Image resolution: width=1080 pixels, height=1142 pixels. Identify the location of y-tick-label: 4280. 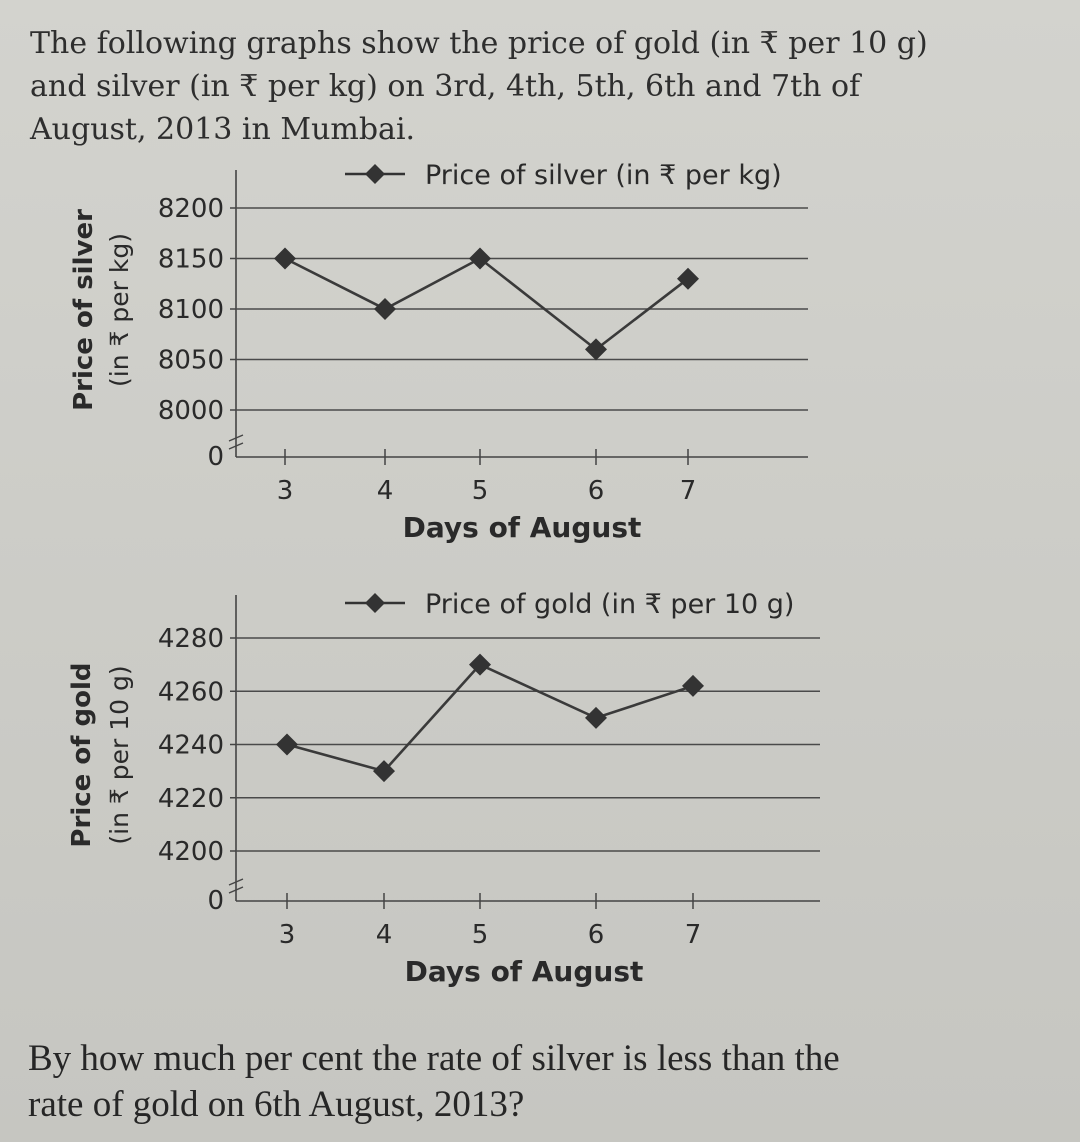
(191, 639).